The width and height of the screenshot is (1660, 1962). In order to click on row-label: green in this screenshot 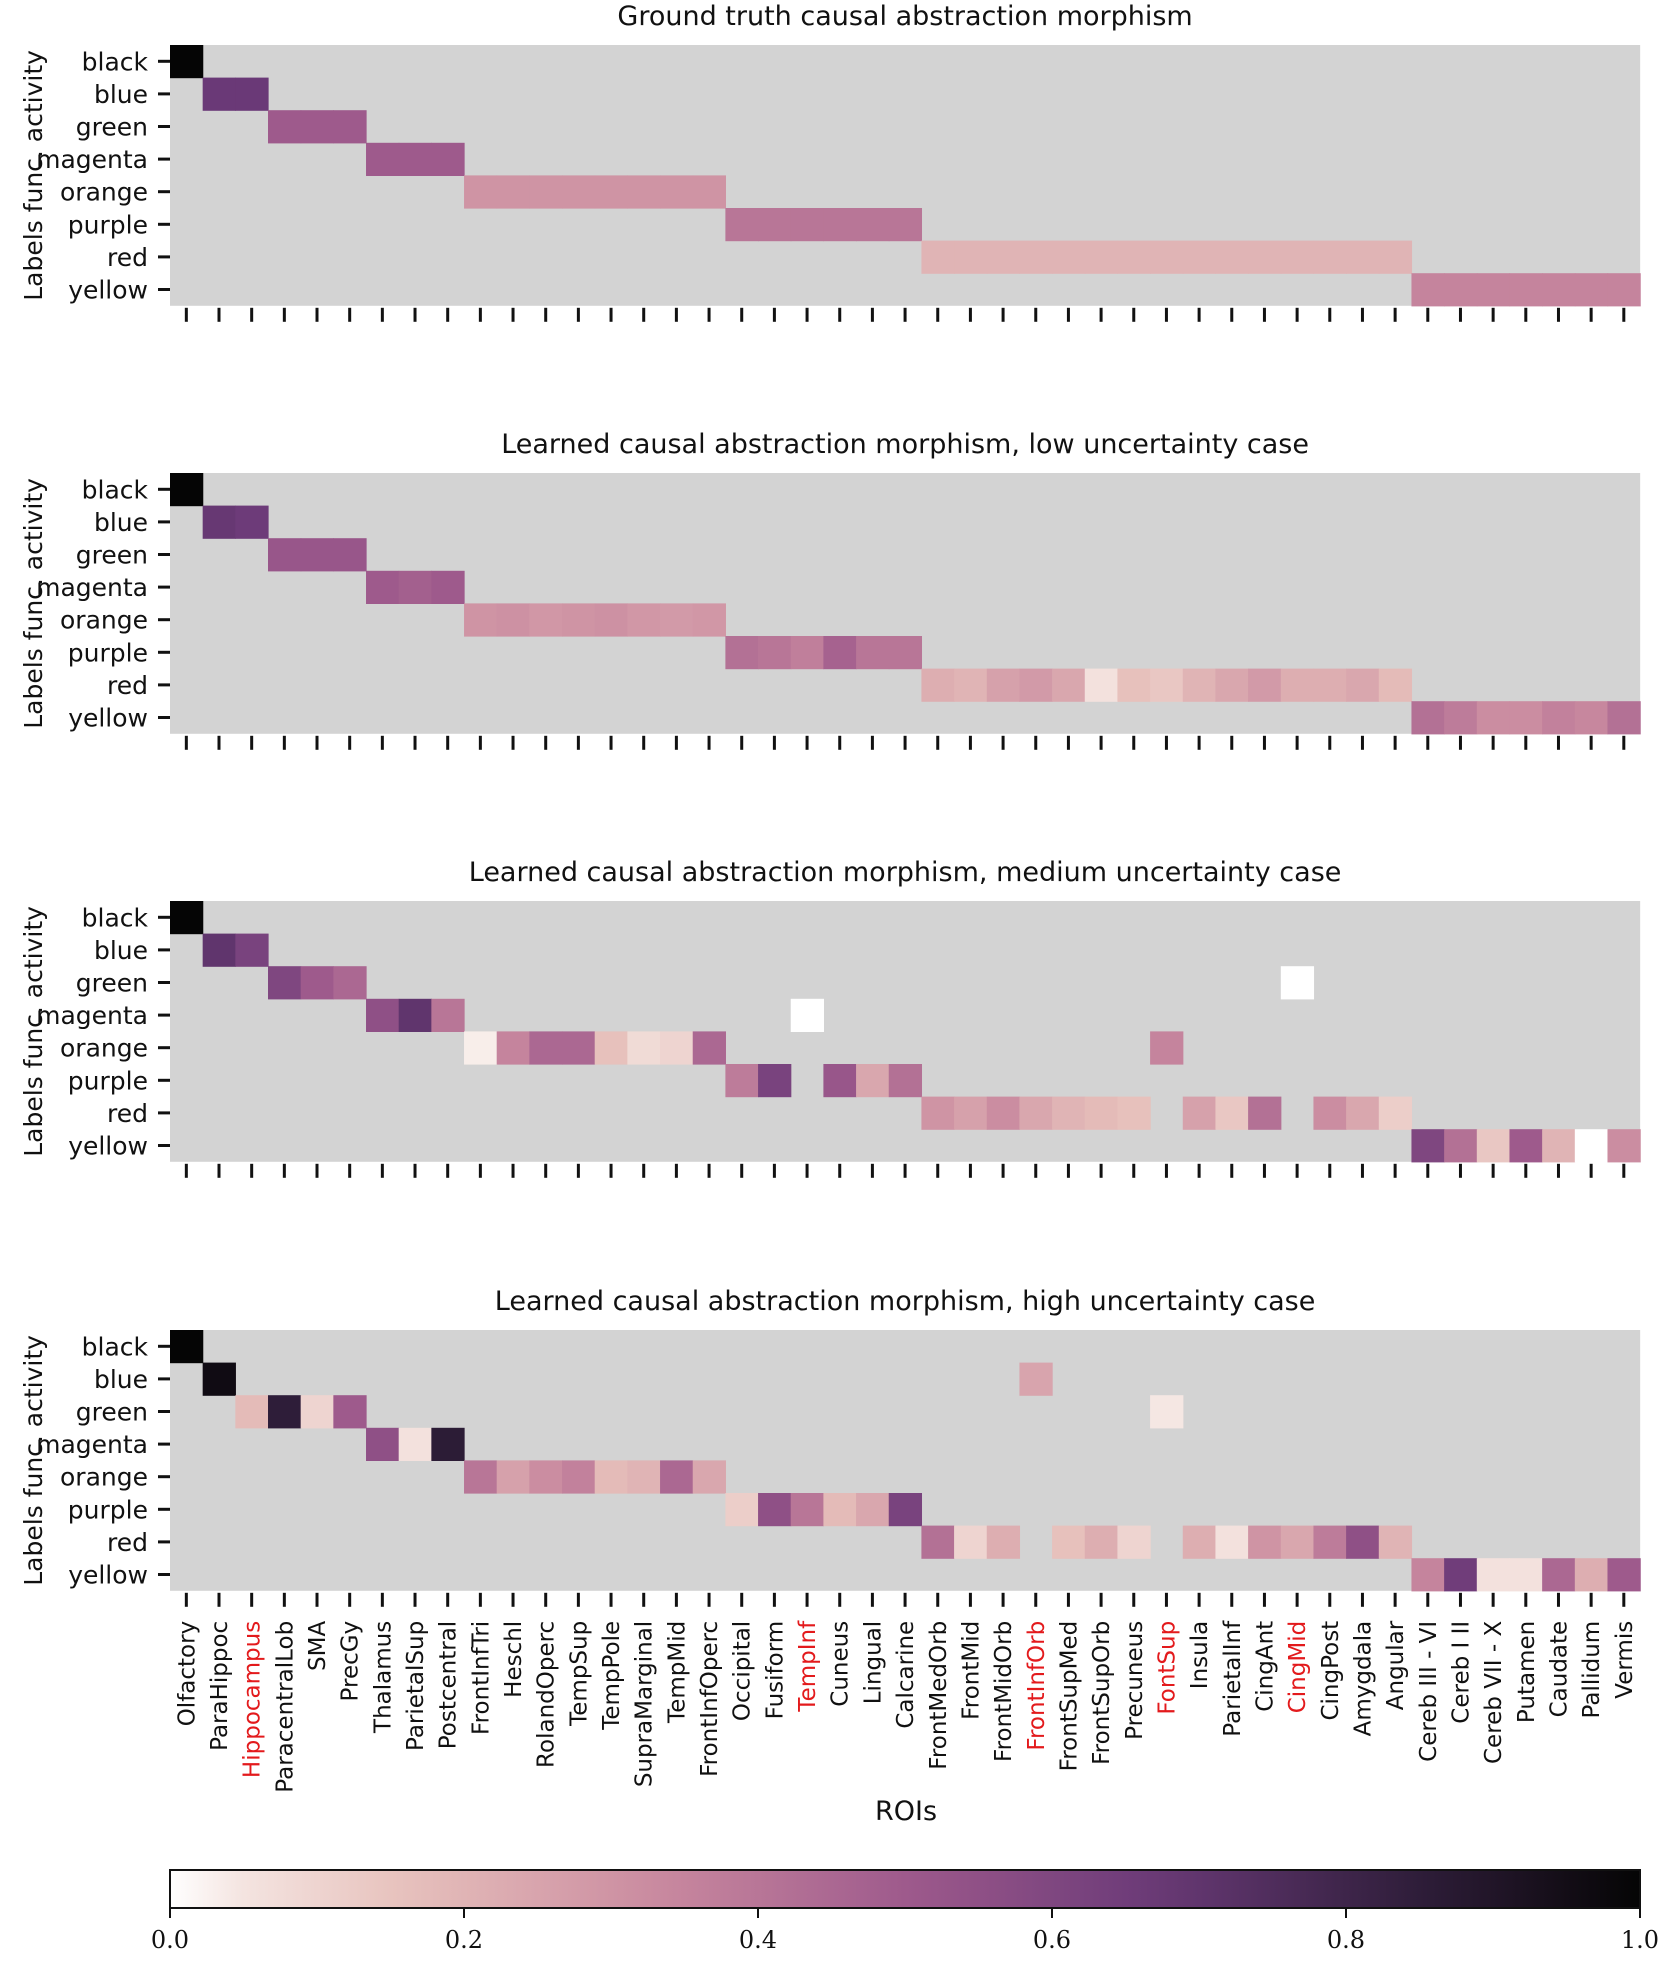, I will do `click(112, 1412)`.